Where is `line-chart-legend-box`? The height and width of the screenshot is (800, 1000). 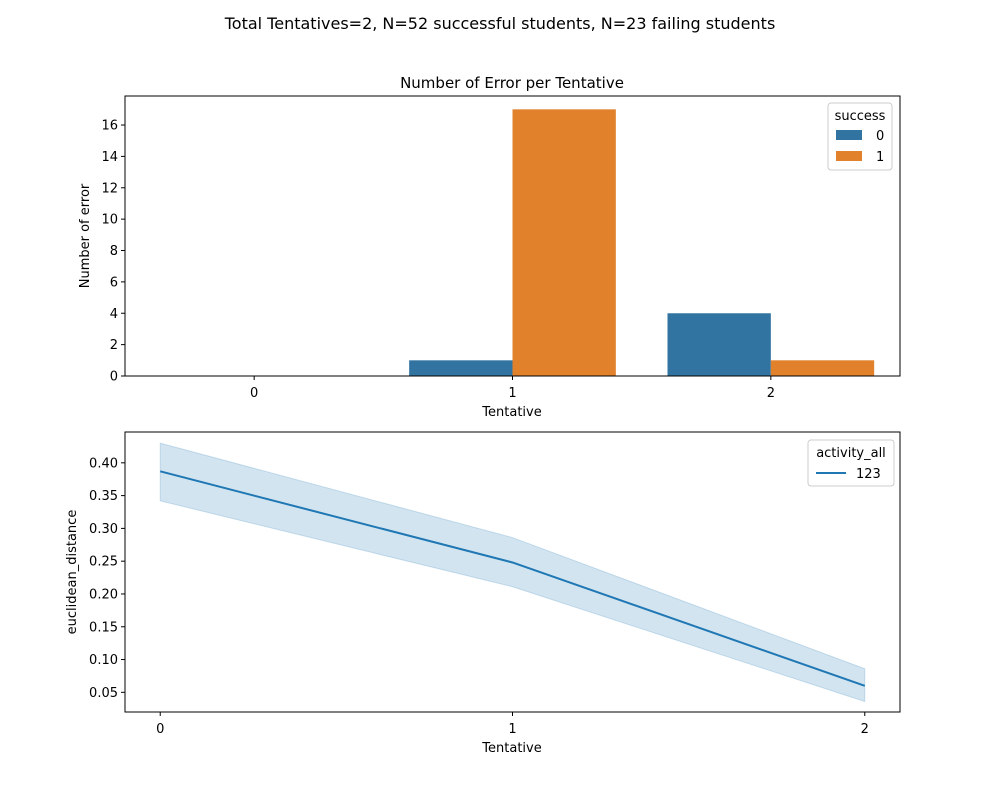
line-chart-legend-box is located at coordinates (851, 463).